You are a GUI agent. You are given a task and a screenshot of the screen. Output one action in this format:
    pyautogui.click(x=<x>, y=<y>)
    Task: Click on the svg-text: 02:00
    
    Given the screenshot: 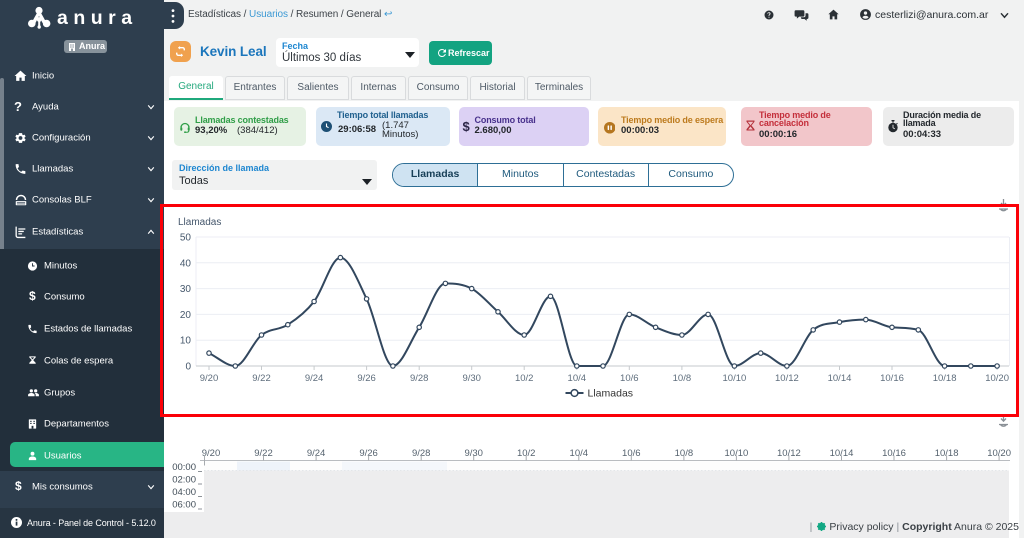 What is the action you would take?
    pyautogui.click(x=184, y=480)
    